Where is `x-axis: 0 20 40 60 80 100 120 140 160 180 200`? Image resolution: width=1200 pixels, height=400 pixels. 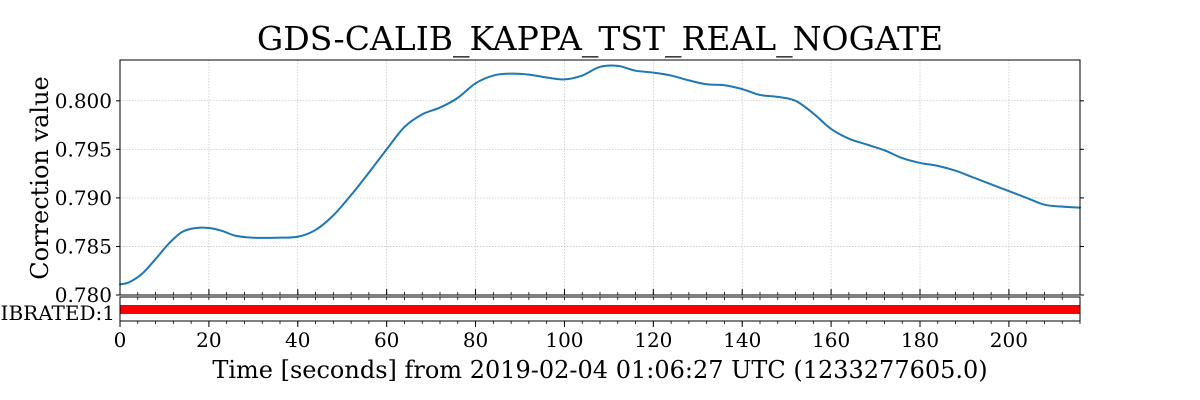 x-axis: 0 20 40 60 80 100 120 140 160 180 200 is located at coordinates (597, 320).